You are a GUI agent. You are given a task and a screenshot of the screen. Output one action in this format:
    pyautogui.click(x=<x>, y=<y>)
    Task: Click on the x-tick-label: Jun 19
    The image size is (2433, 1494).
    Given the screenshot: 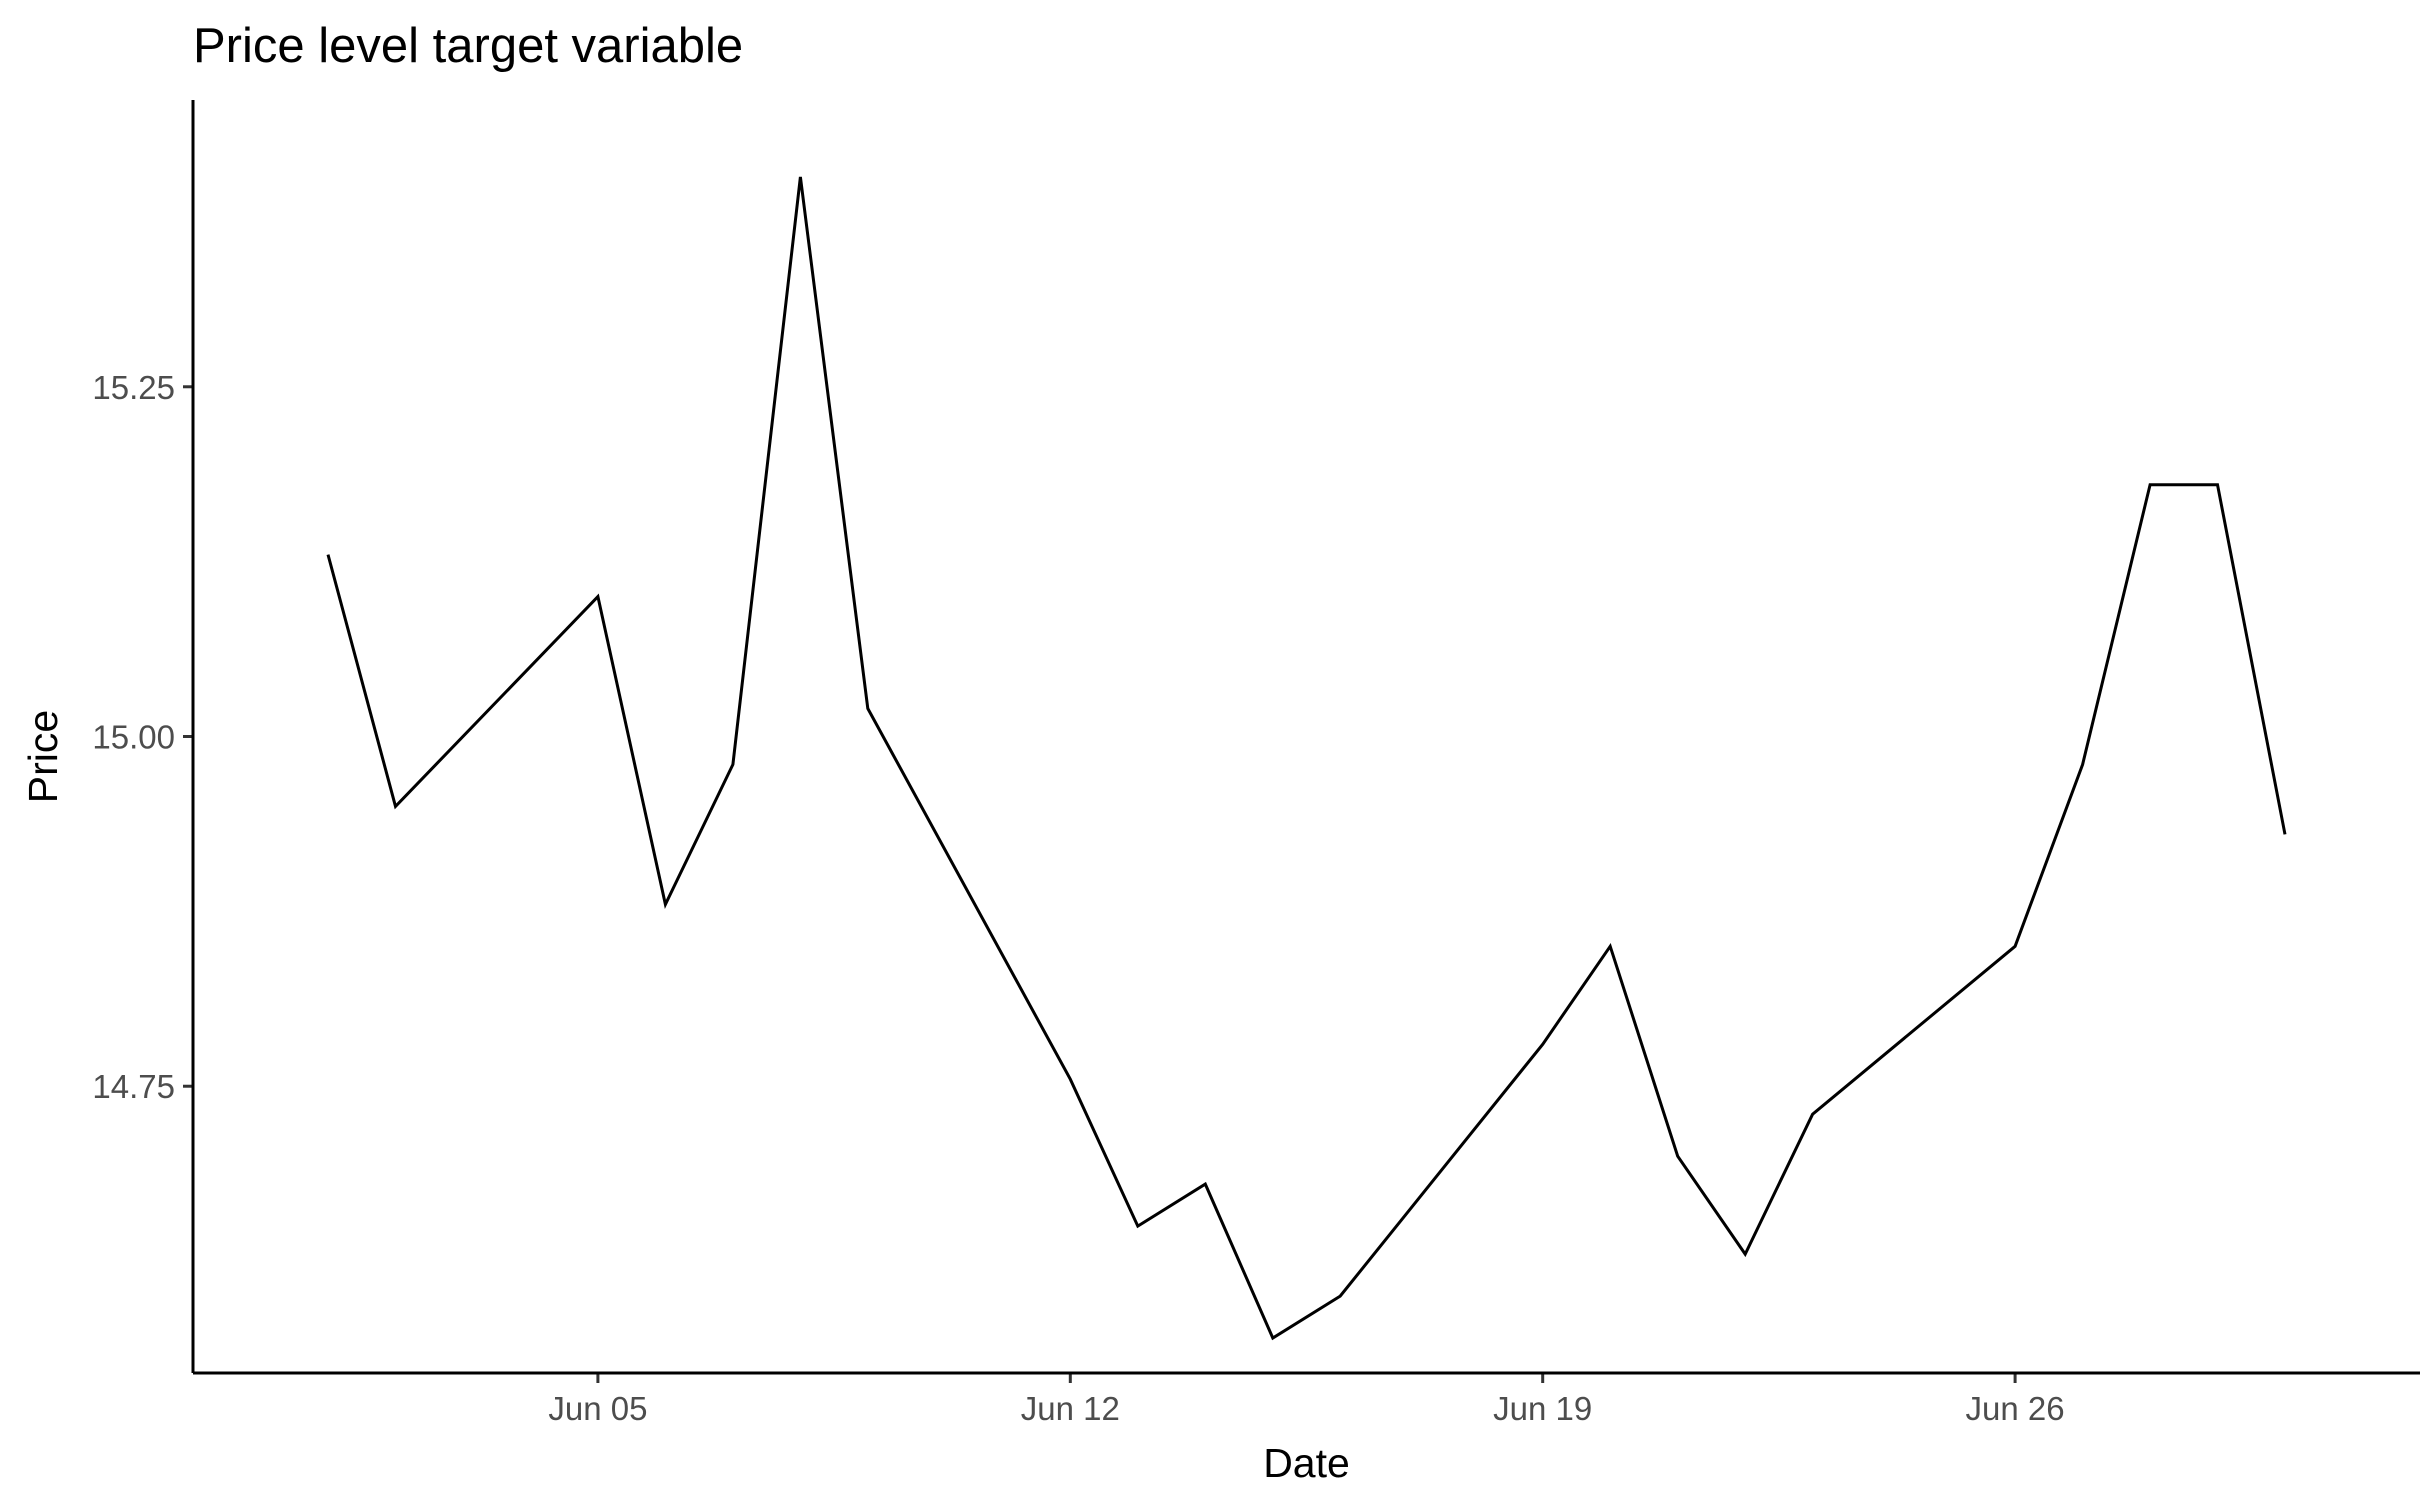 What is the action you would take?
    pyautogui.click(x=1542, y=1408)
    